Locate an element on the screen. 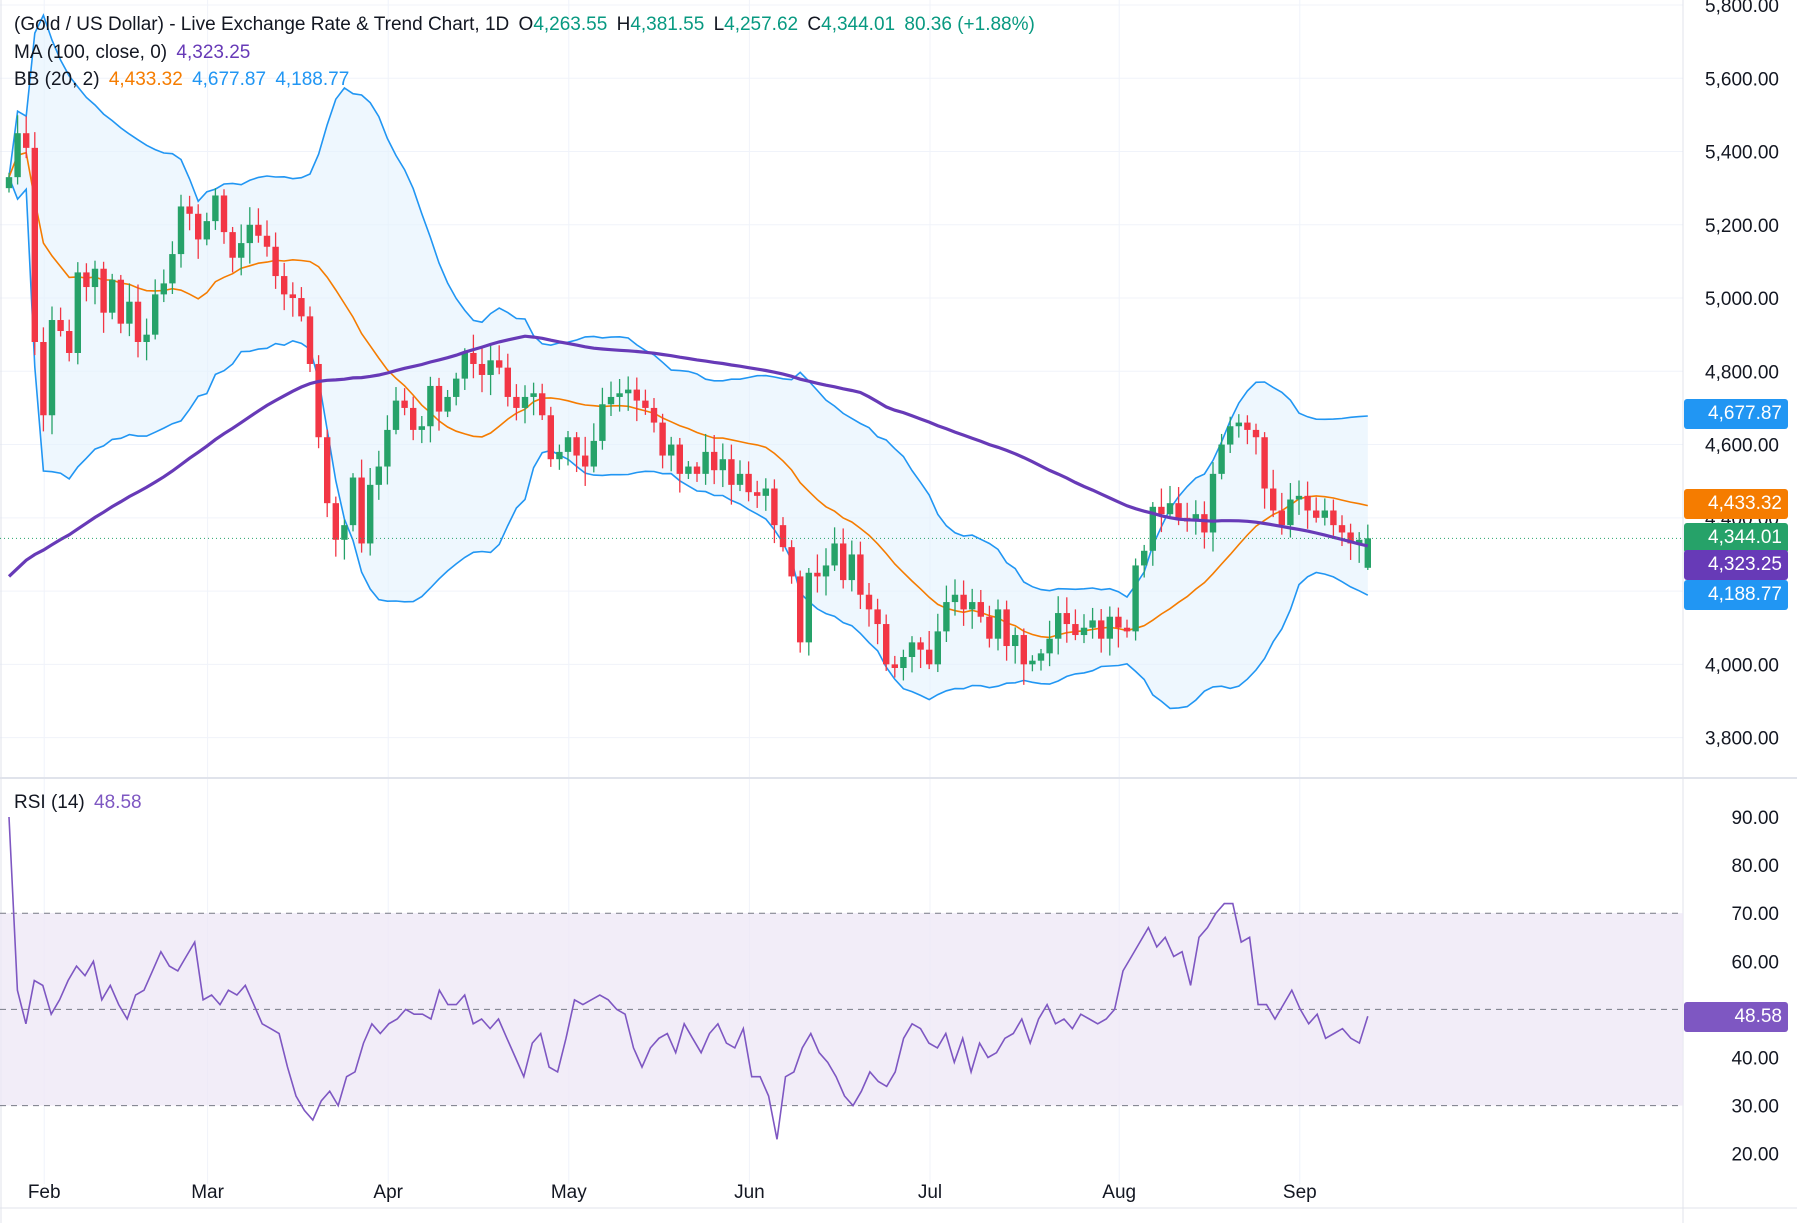 This screenshot has height=1223, width=1797. rsi-axis-label: 30.00 is located at coordinates (1755, 1107).